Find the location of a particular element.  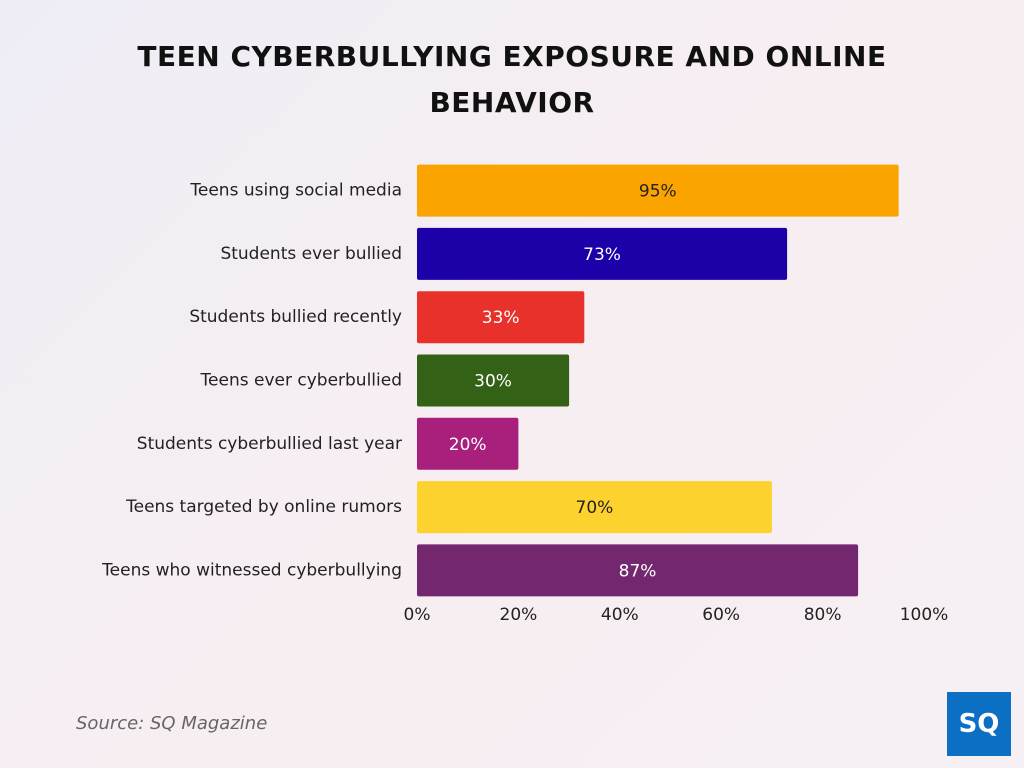

x-tick-label: 0% is located at coordinates (417, 615).